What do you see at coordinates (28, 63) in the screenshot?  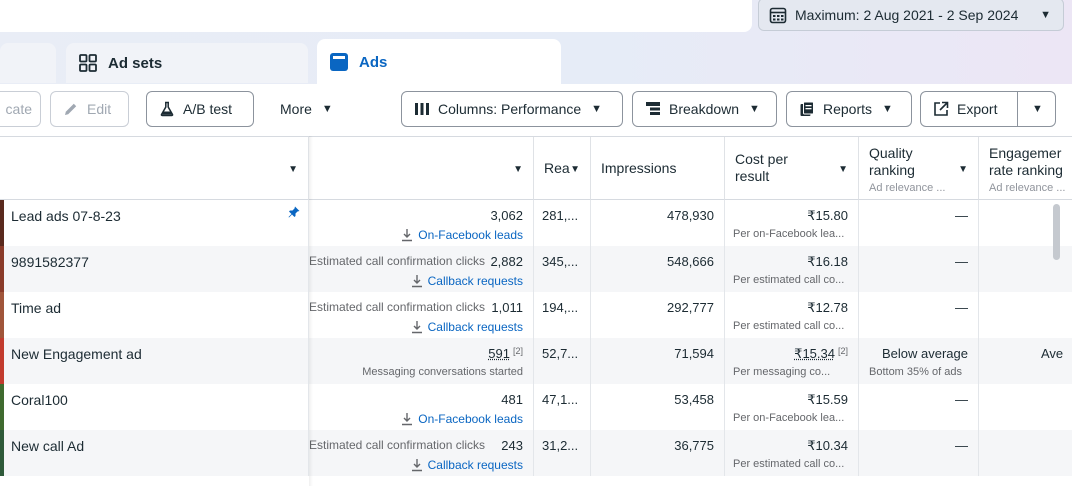 I see `tab-campaigns` at bounding box center [28, 63].